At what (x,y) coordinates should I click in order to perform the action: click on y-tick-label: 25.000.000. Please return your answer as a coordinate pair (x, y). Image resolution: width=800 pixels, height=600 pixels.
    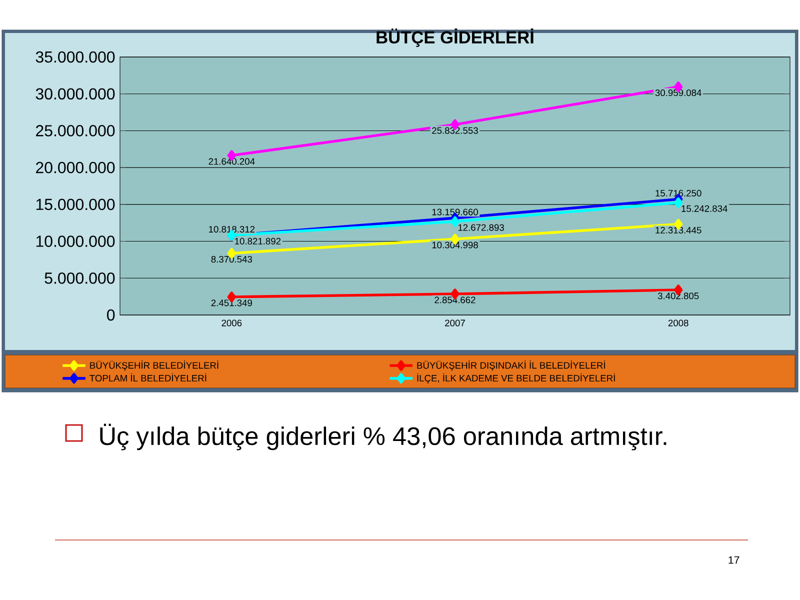
    Looking at the image, I should click on (75, 130).